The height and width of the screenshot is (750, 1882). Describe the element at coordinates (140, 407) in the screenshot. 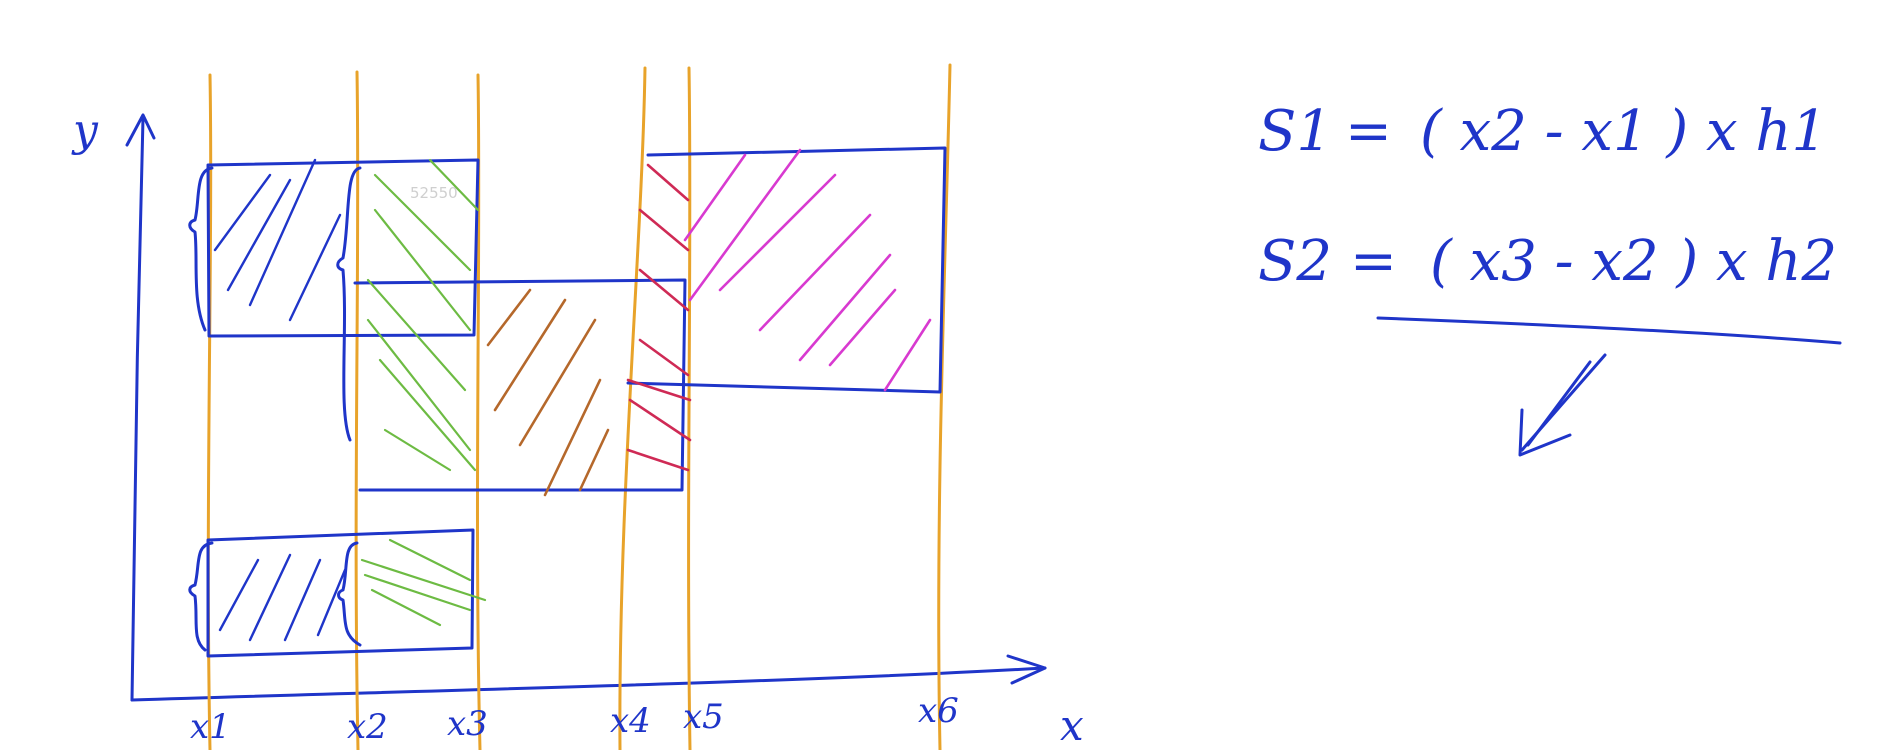

I see `y-axis` at that location.